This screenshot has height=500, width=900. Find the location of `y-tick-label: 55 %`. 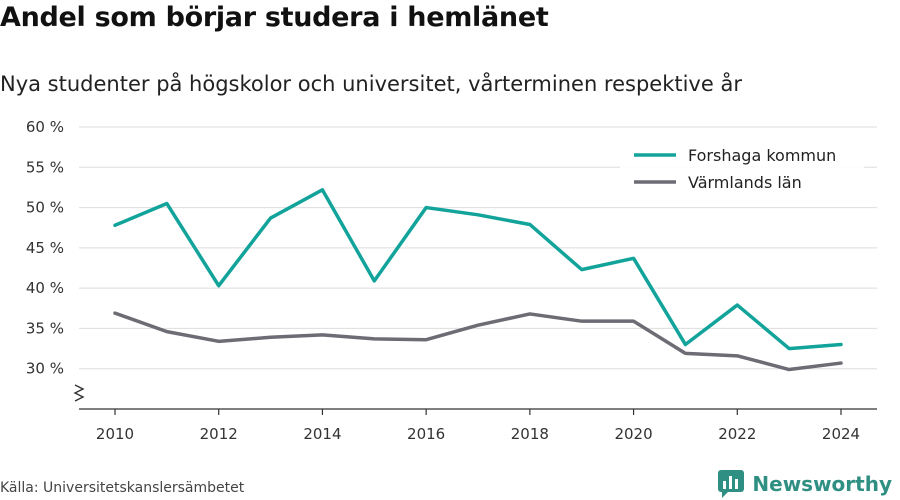

y-tick-label: 55 % is located at coordinates (45, 167).